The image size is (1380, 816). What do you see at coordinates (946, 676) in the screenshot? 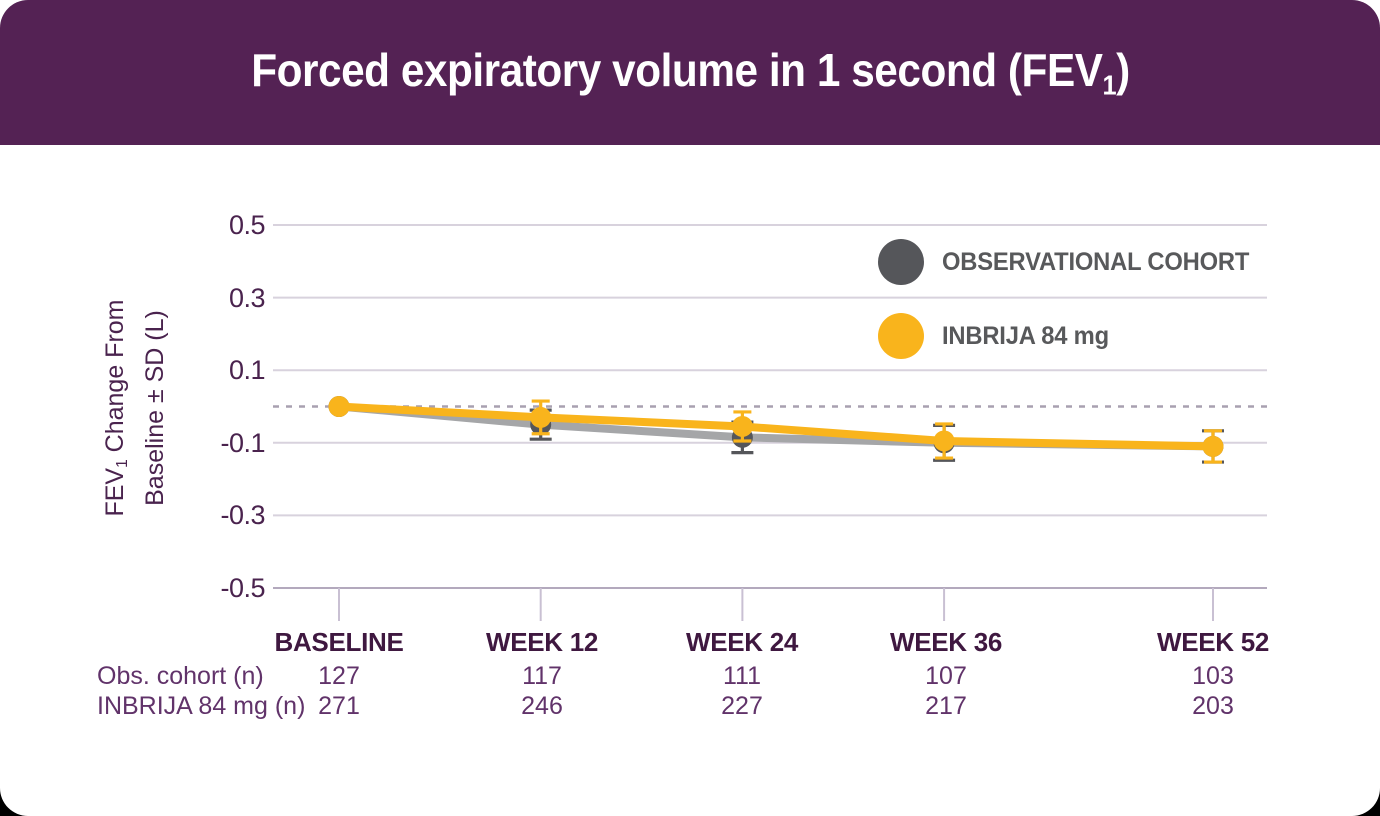
I see `obs-n-week36: 107` at bounding box center [946, 676].